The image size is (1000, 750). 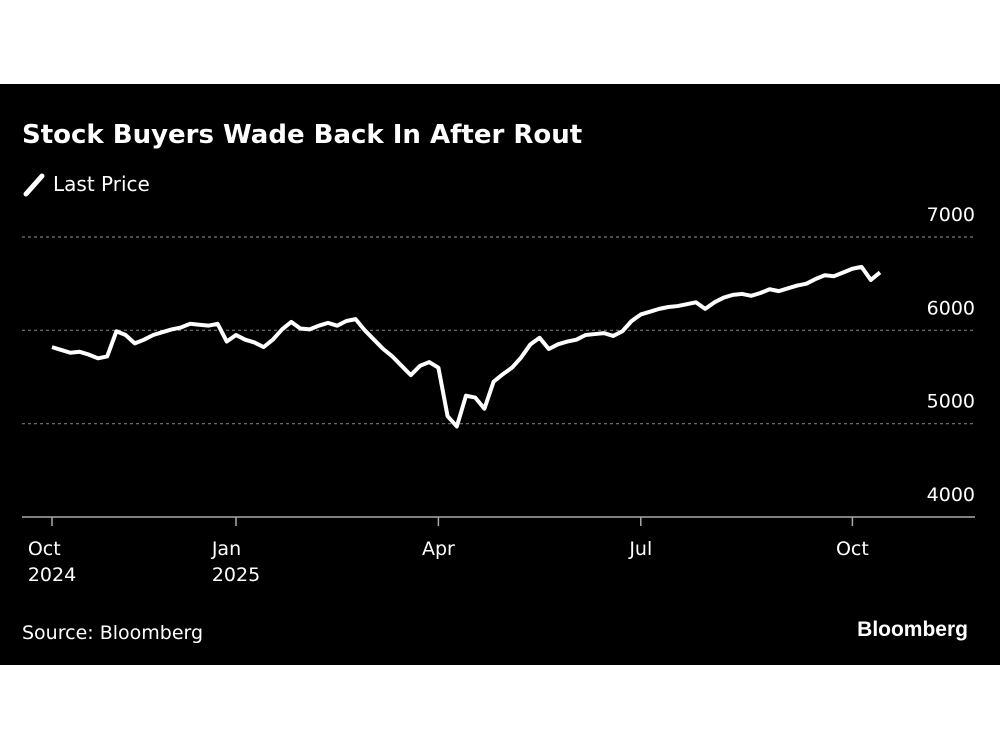 I want to click on x-tick-label: Oct, so click(x=852, y=549).